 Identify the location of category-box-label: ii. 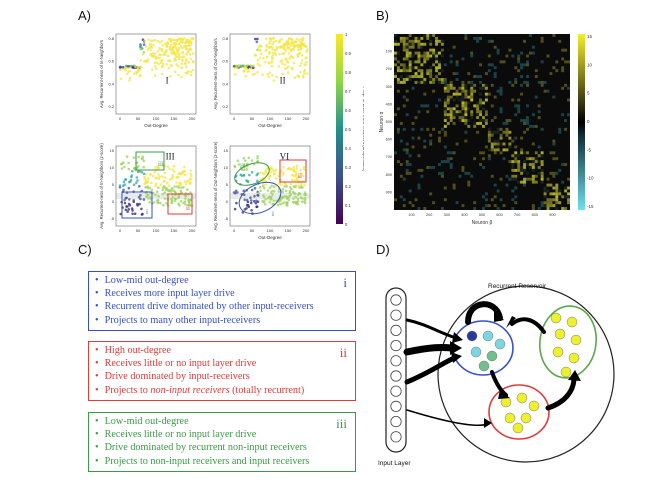
(188, 208).